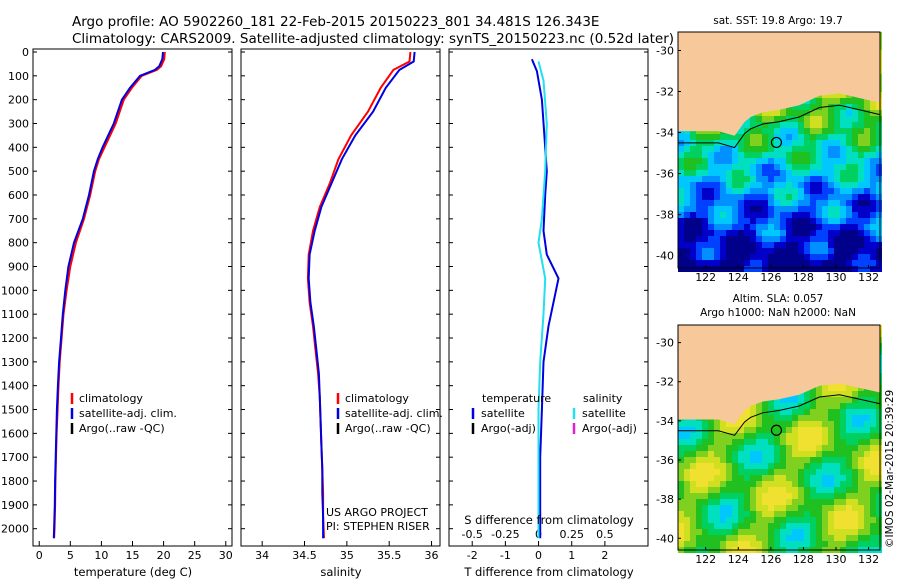 This screenshot has width=900, height=580. What do you see at coordinates (15, 410) in the screenshot?
I see `depth-tick-label: 1500` at bounding box center [15, 410].